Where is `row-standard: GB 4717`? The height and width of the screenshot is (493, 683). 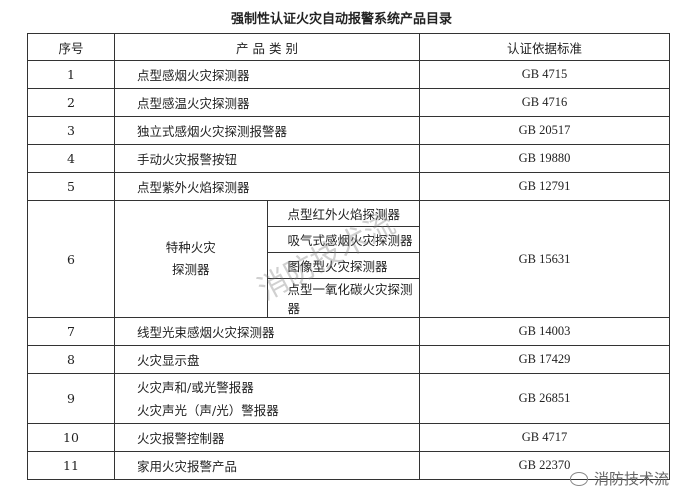
row-standard: GB 4717 is located at coordinates (544, 437).